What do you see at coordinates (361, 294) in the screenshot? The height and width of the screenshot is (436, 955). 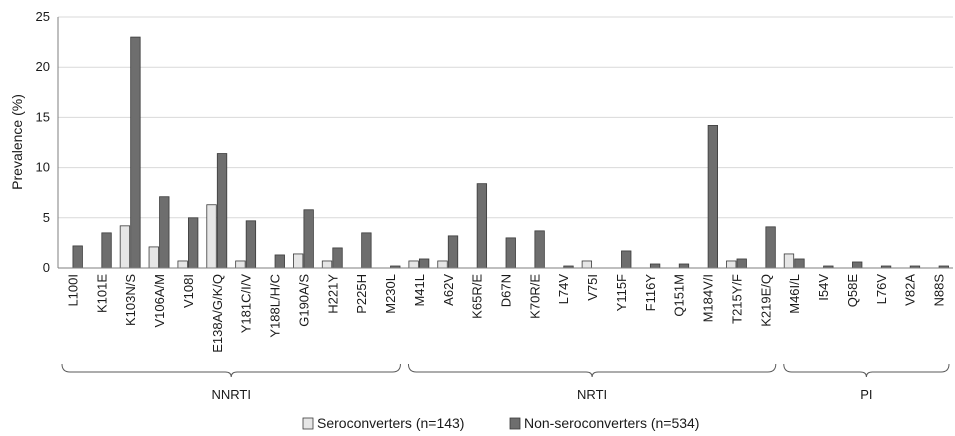 I see `x-tick-label: P225H` at bounding box center [361, 294].